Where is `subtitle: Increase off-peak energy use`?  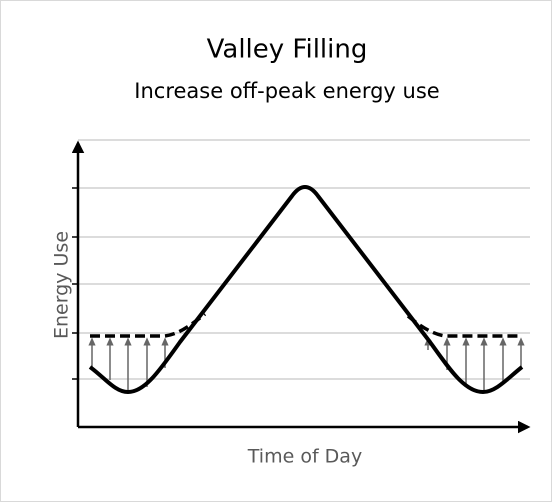 subtitle: Increase off-peak energy use is located at coordinates (286, 91).